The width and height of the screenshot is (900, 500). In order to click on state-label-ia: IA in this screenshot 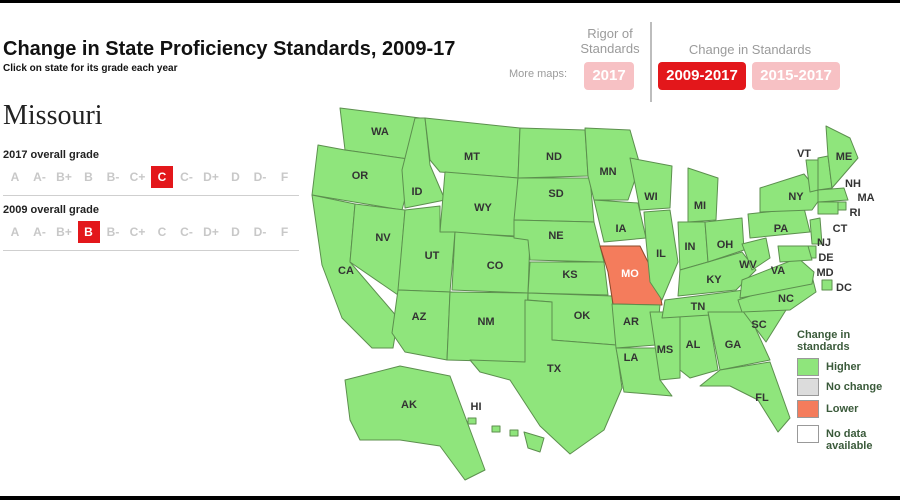, I will do `click(621, 229)`.